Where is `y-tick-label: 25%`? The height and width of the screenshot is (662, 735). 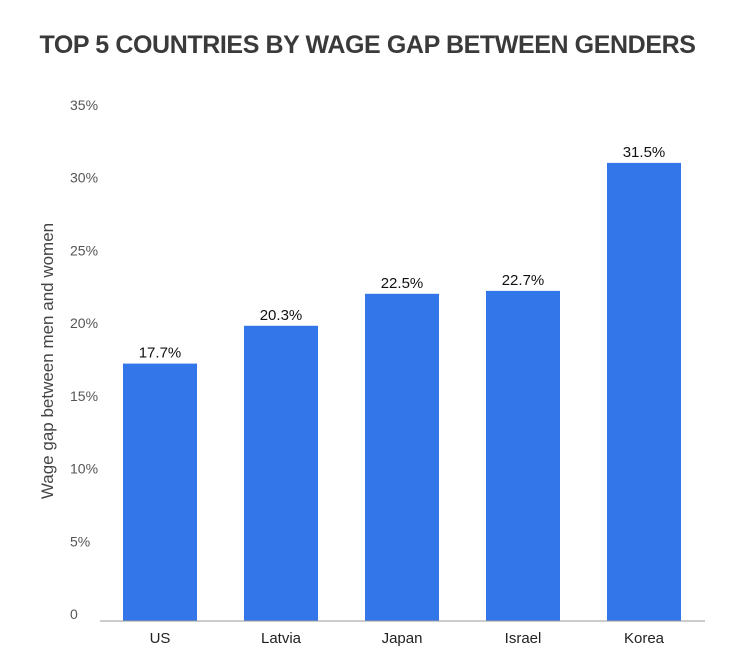 y-tick-label: 25% is located at coordinates (84, 250).